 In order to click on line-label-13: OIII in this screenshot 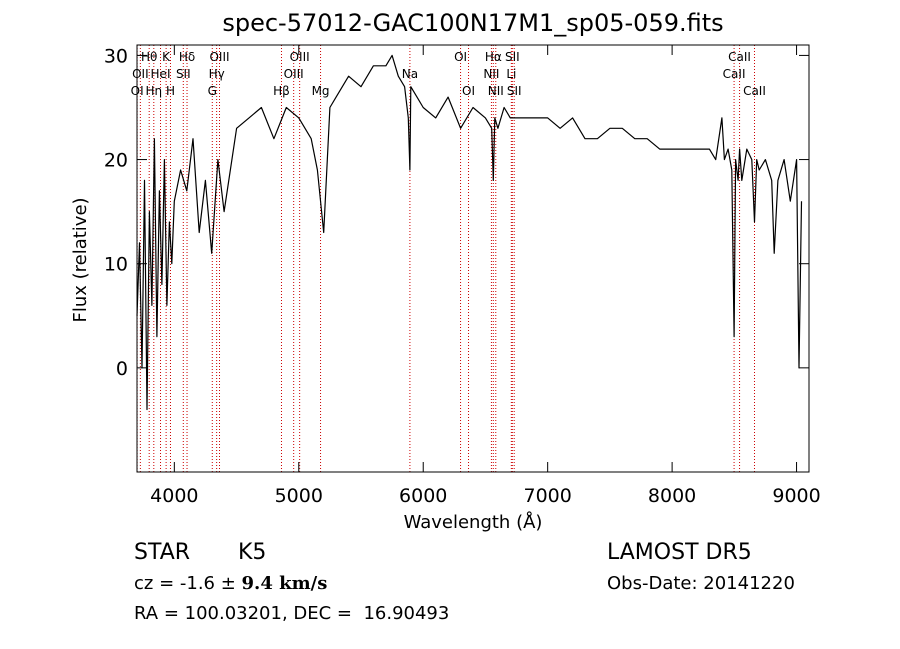, I will do `click(294, 74)`.